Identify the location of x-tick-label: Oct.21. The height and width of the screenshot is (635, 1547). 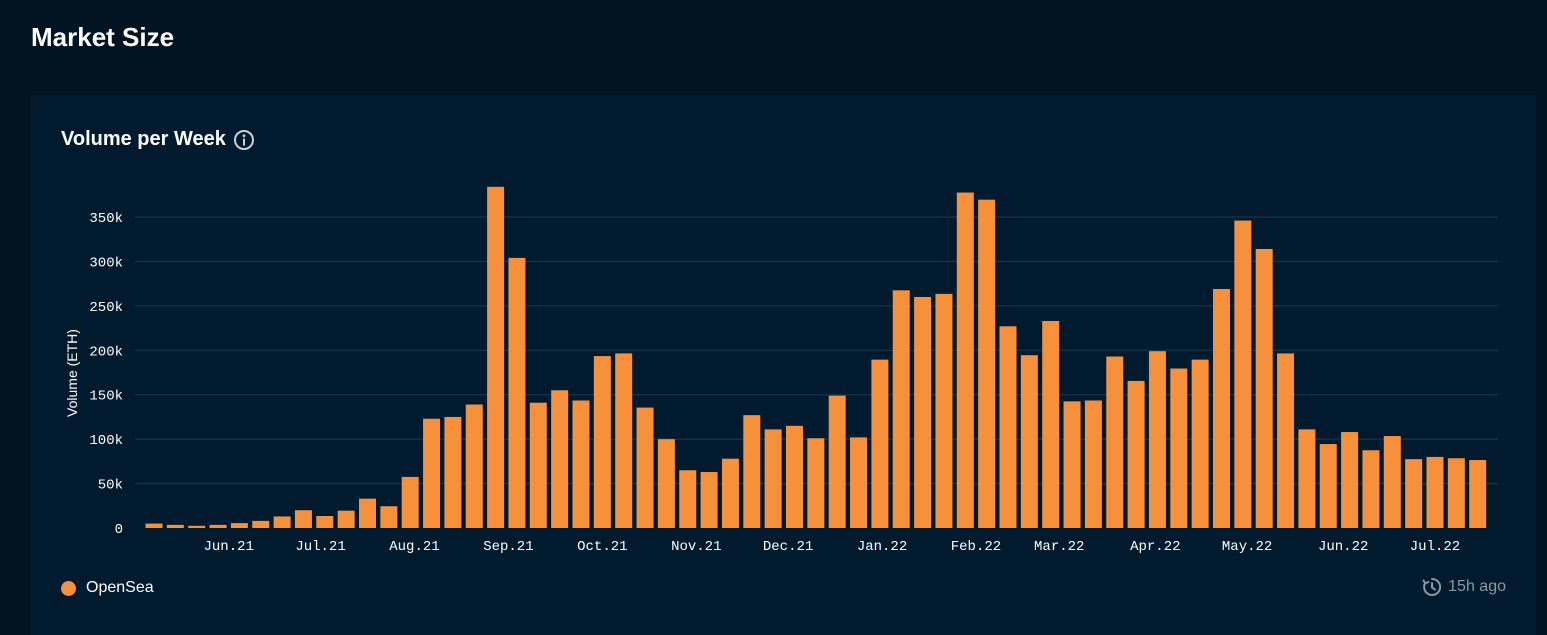
(602, 547).